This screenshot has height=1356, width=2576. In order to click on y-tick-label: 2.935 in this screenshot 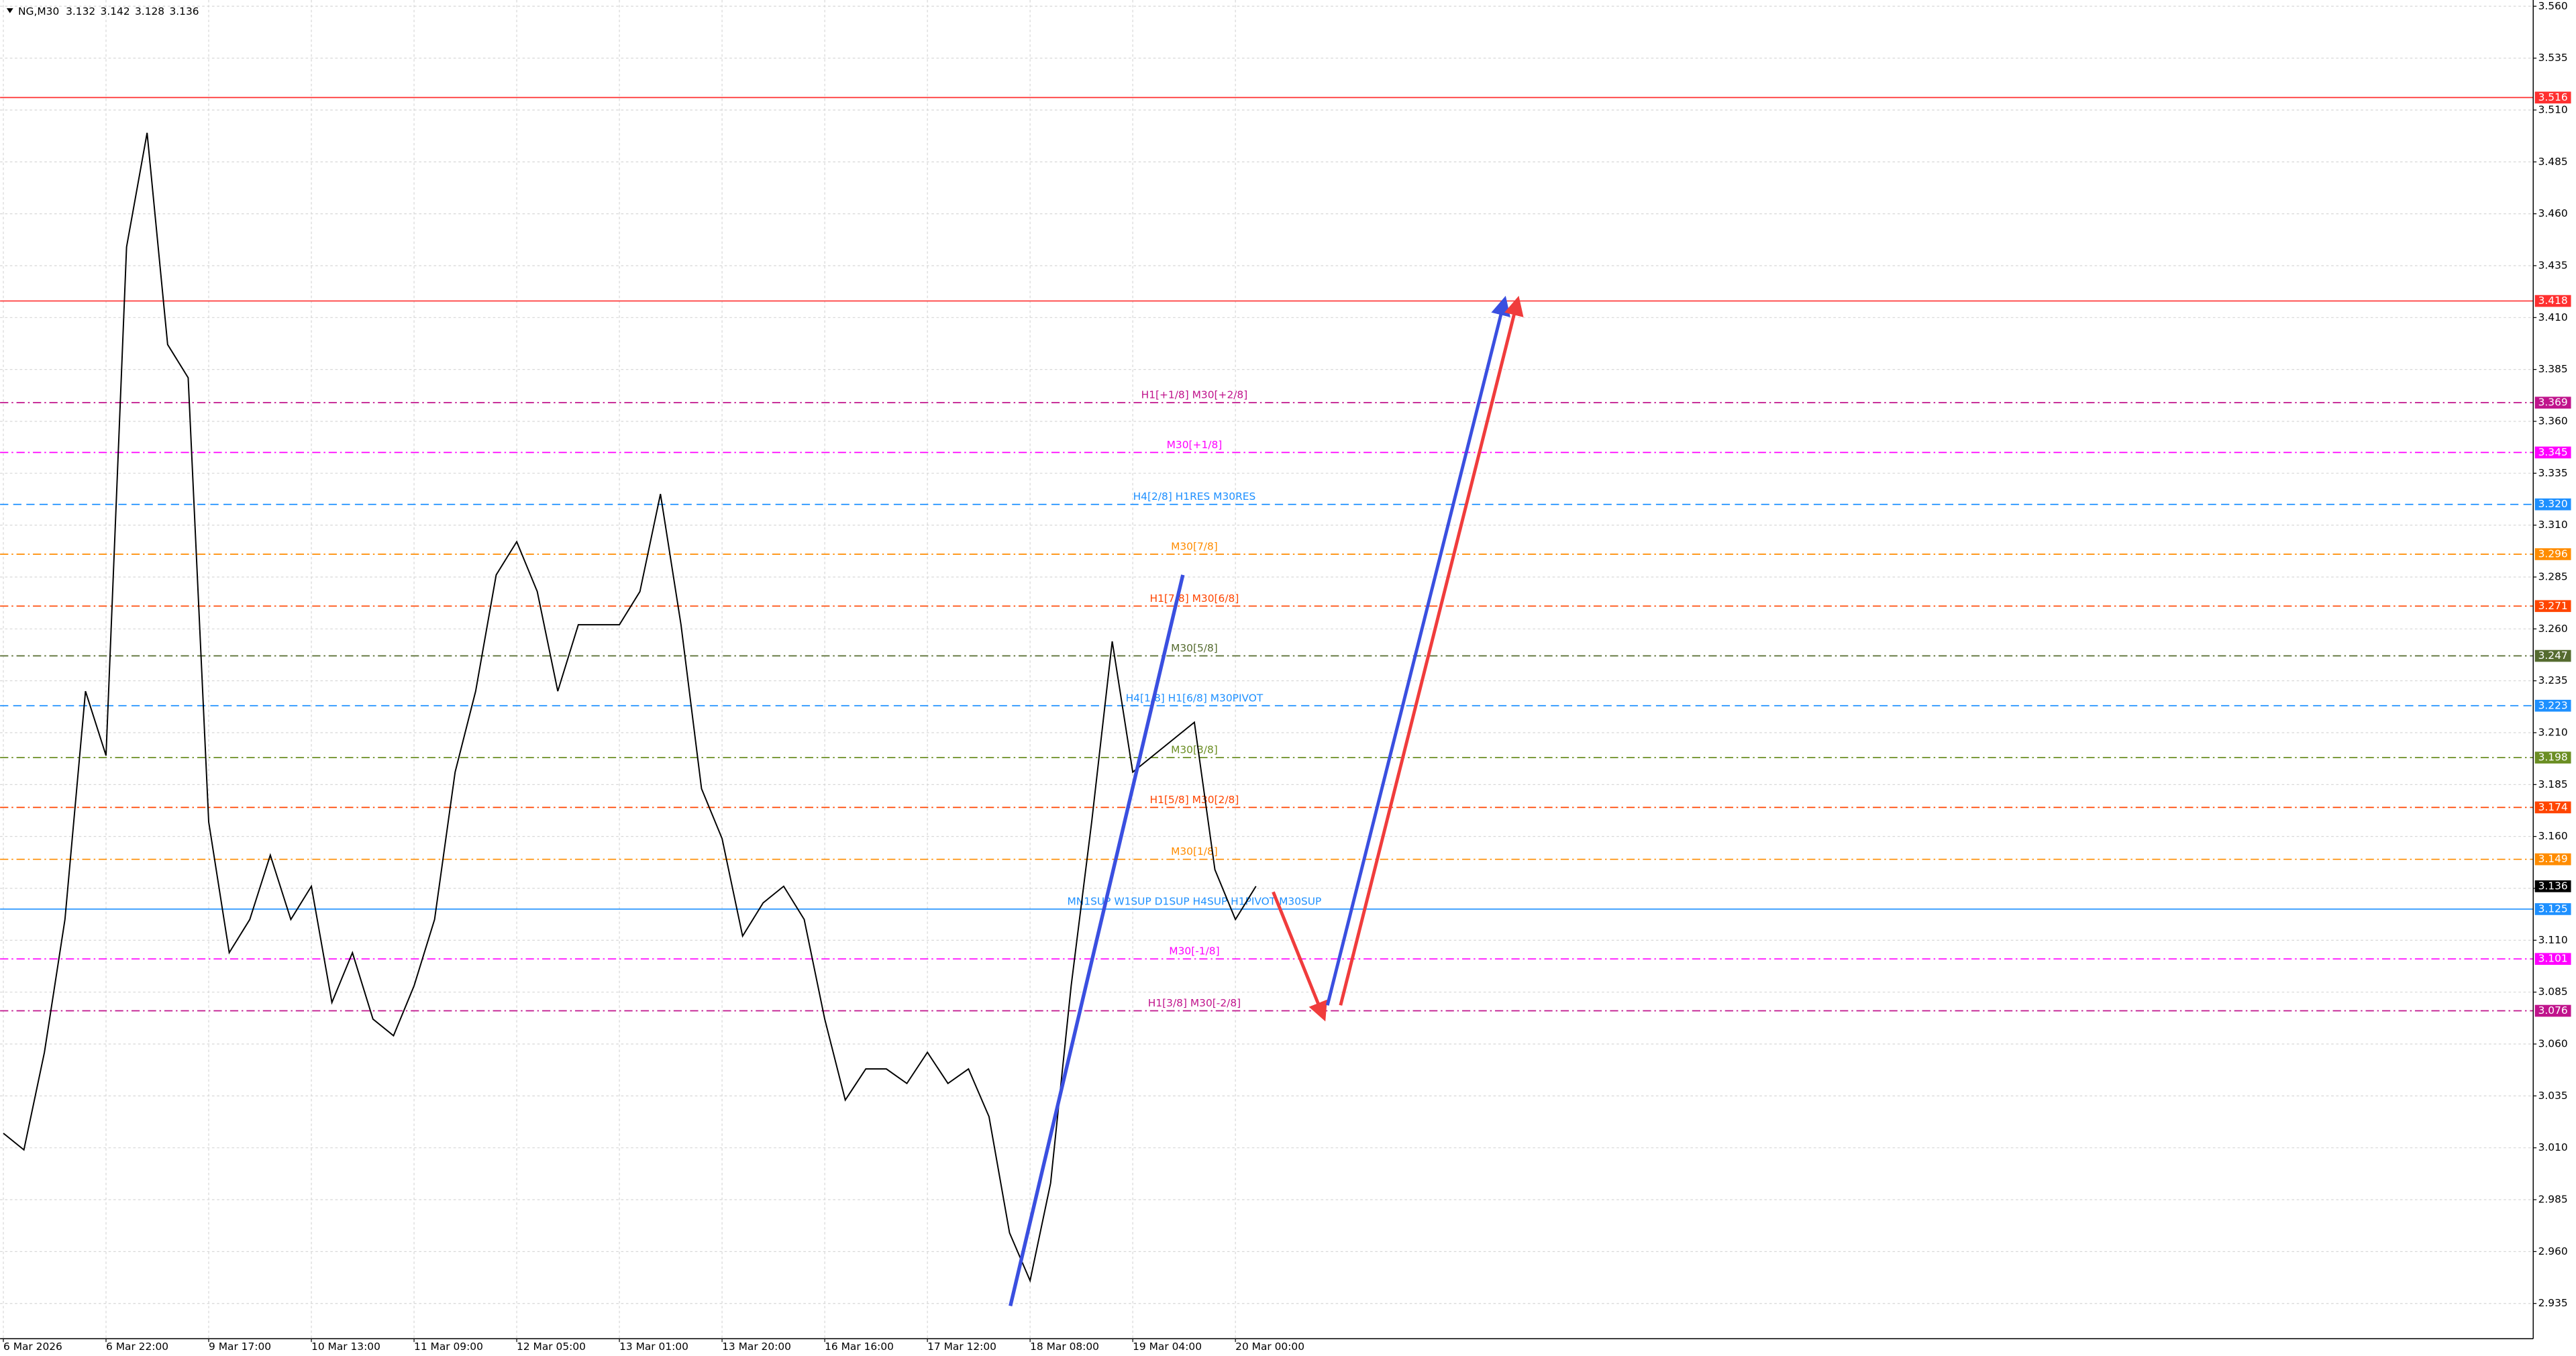, I will do `click(2553, 1303)`.